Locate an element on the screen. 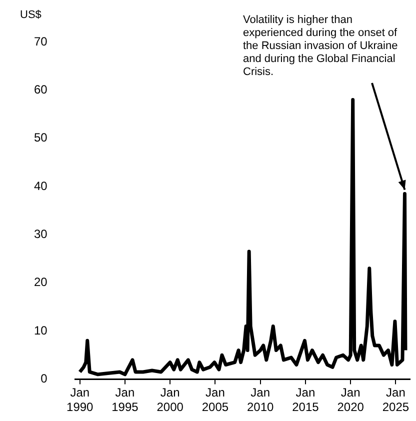 Image resolution: width=416 pixels, height=421 pixels. x-tick-label: Jan 2010 is located at coordinates (260, 400).